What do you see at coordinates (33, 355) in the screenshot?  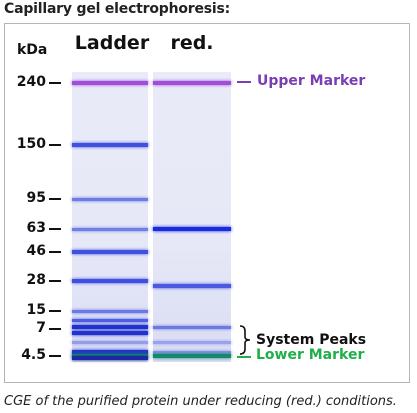 I see `tick-label: 4.5` at bounding box center [33, 355].